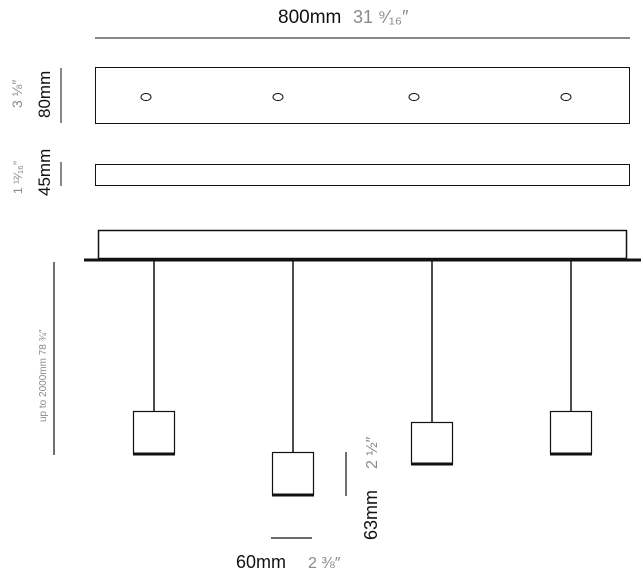 Image resolution: width=641 pixels, height=573 pixels. I want to click on canopy-depth-dimension: 45mm 1 ¹²⁄₁₆″, so click(36, 172).